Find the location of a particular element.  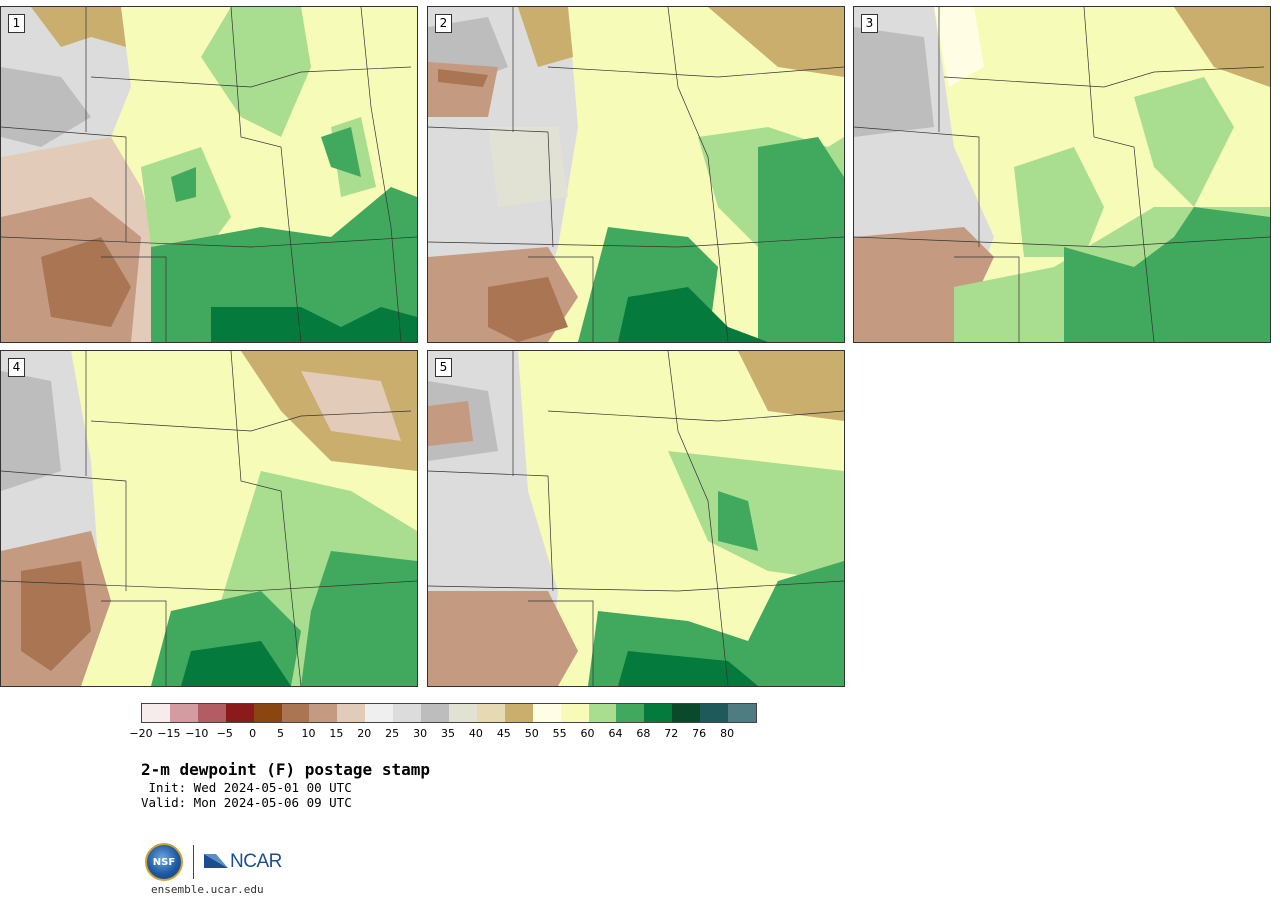

ncar-logo-text: NCAR is located at coordinates (256, 861).